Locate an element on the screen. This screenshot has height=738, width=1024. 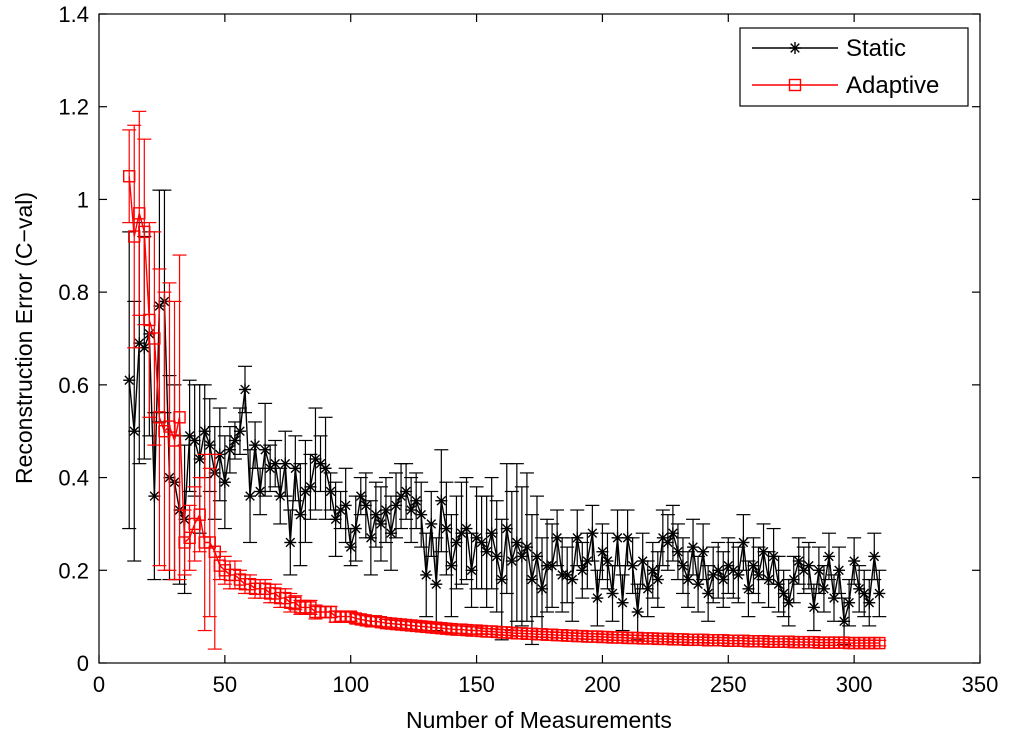
y-axis-label: Reconstruction Error (C−val) is located at coordinates (24, 338).